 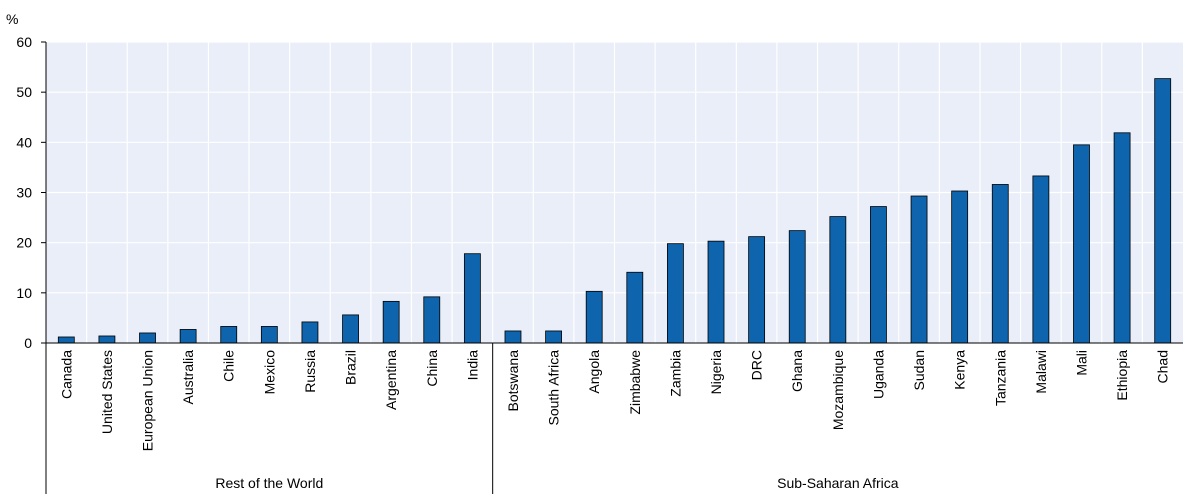 I want to click on x-tick-label: Zambia, so click(x=675, y=373).